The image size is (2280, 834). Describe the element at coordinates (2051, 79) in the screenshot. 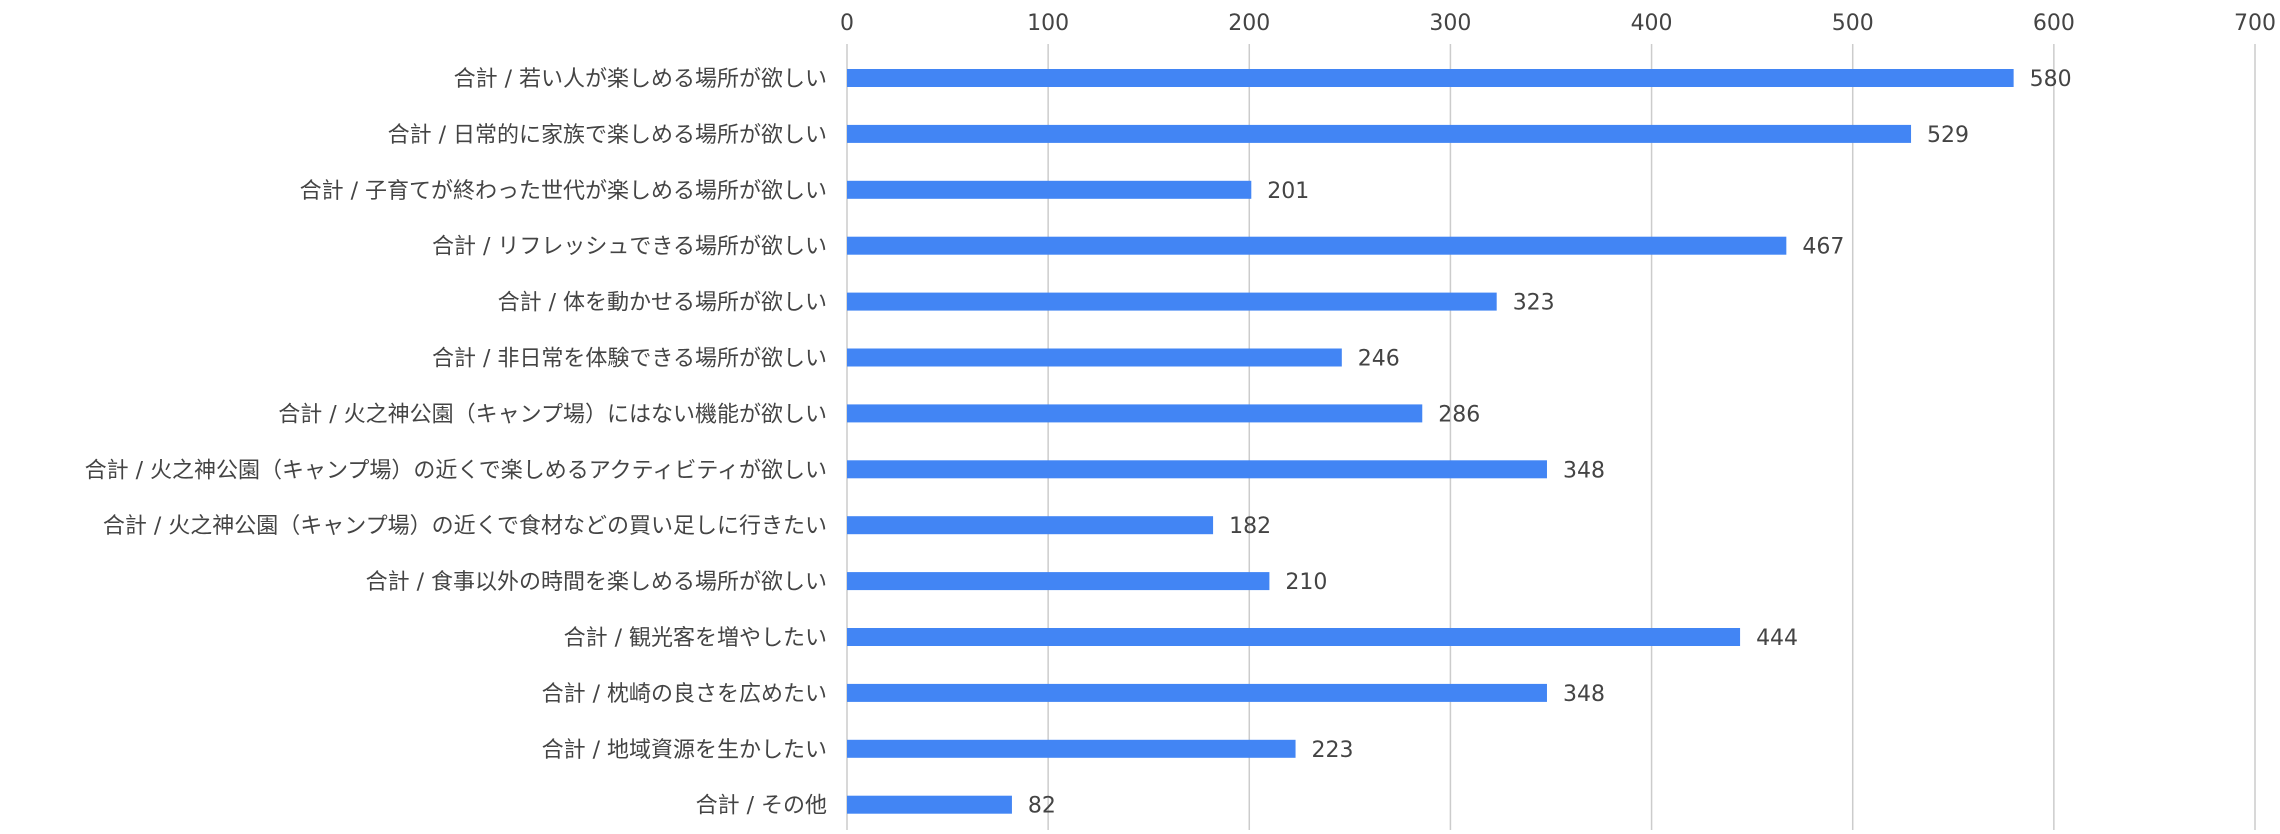

I see `value-label: 580` at that location.